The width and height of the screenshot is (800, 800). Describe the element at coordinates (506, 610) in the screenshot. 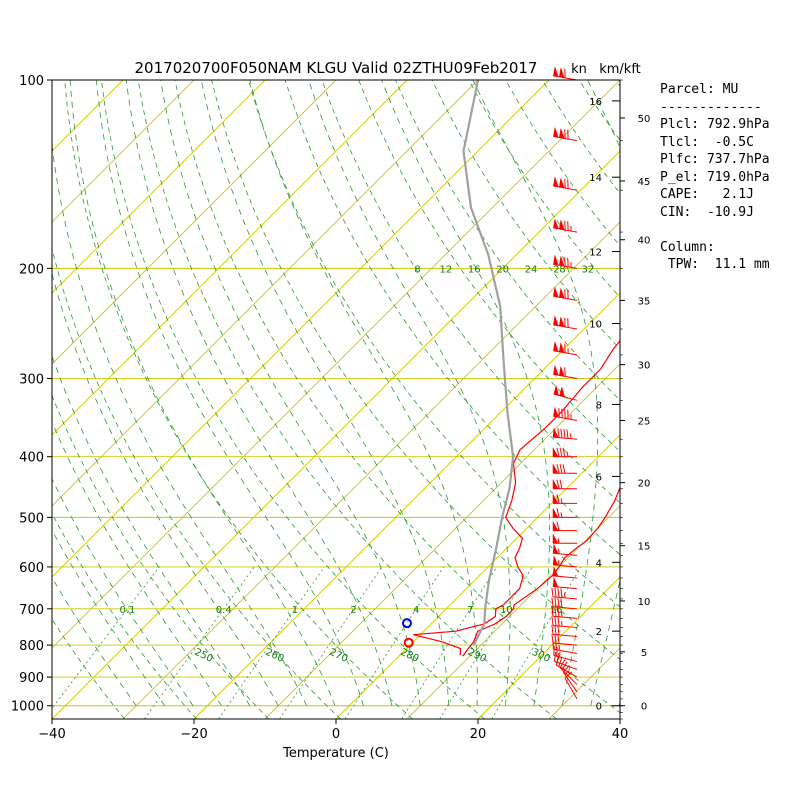

I see `mixing-ratio-label: 10` at that location.